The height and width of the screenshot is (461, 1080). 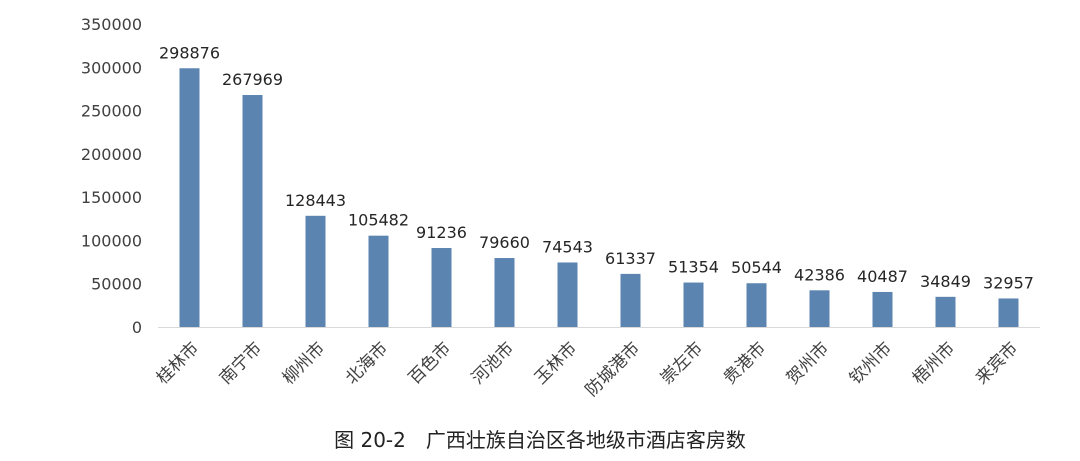 I want to click on data-label: 34849, so click(x=945, y=281).